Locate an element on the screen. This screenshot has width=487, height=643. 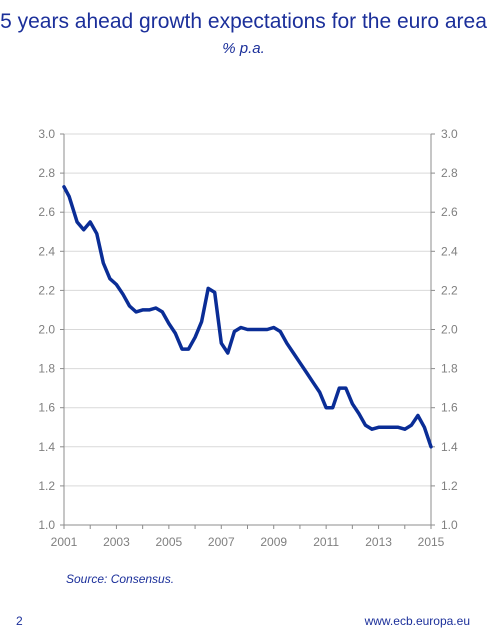
x-tick-label: 2013 is located at coordinates (378, 542).